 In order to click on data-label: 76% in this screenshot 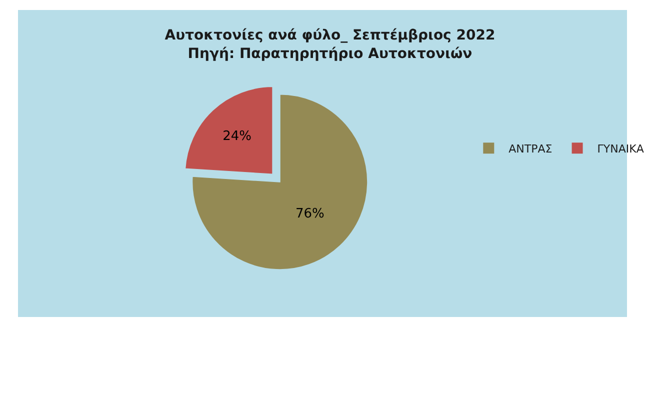, I will do `click(309, 214)`.